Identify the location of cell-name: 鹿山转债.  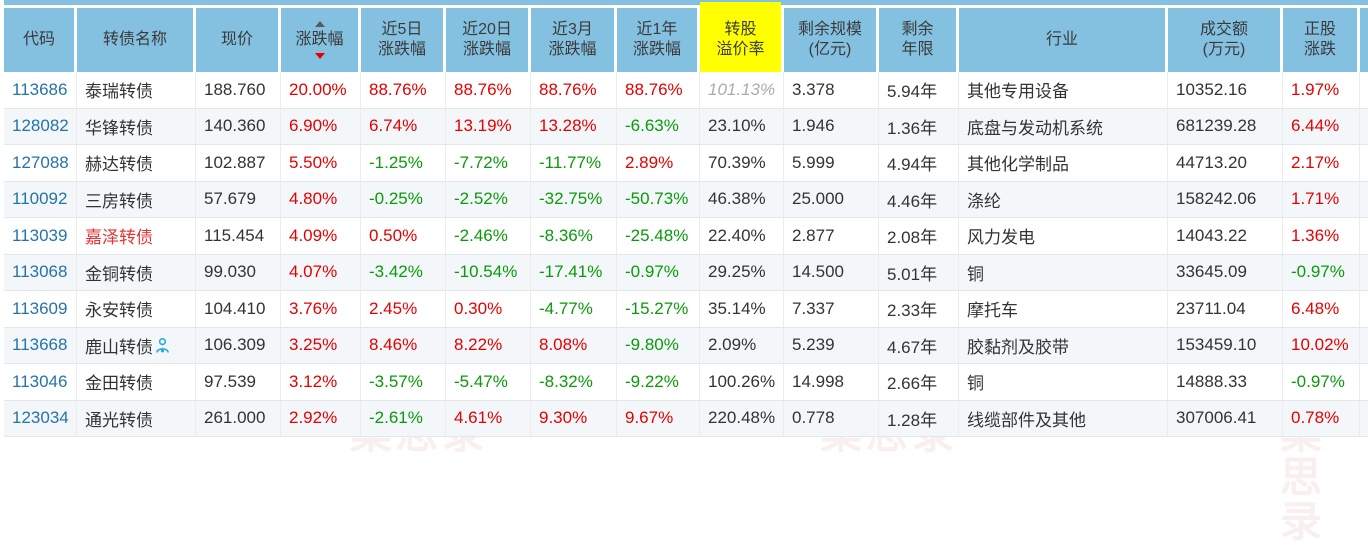
(136, 345).